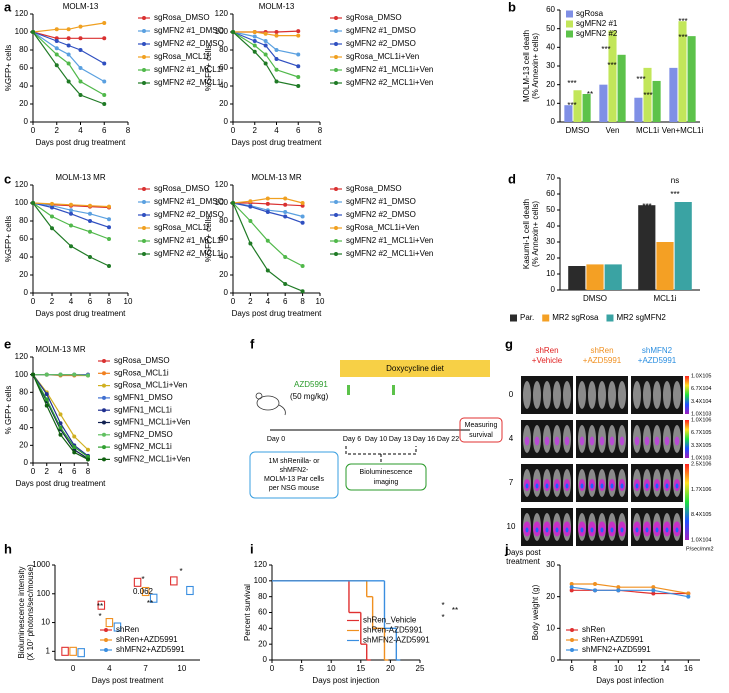  Describe the element at coordinates (181, 56) in the screenshot. I see `legend-label: sgRosa_MCL1i` at that location.